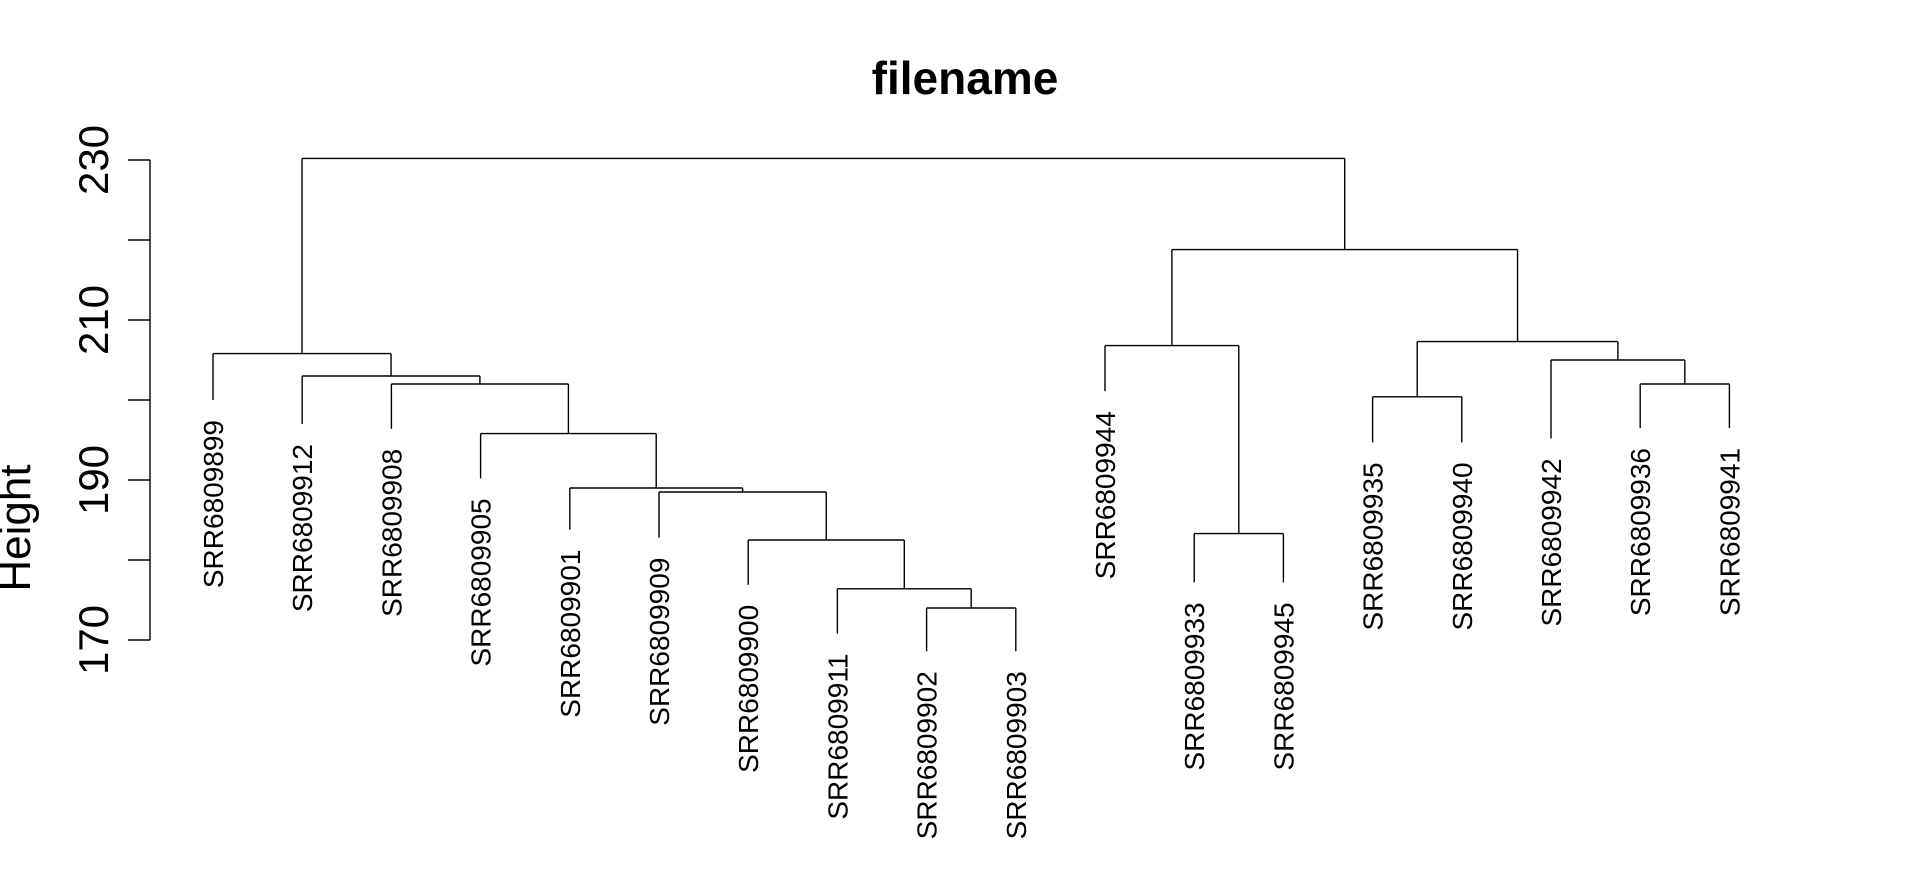 Image resolution: width=1908 pixels, height=872 pixels. I want to click on leaf-label: SRR6809909, so click(659, 642).